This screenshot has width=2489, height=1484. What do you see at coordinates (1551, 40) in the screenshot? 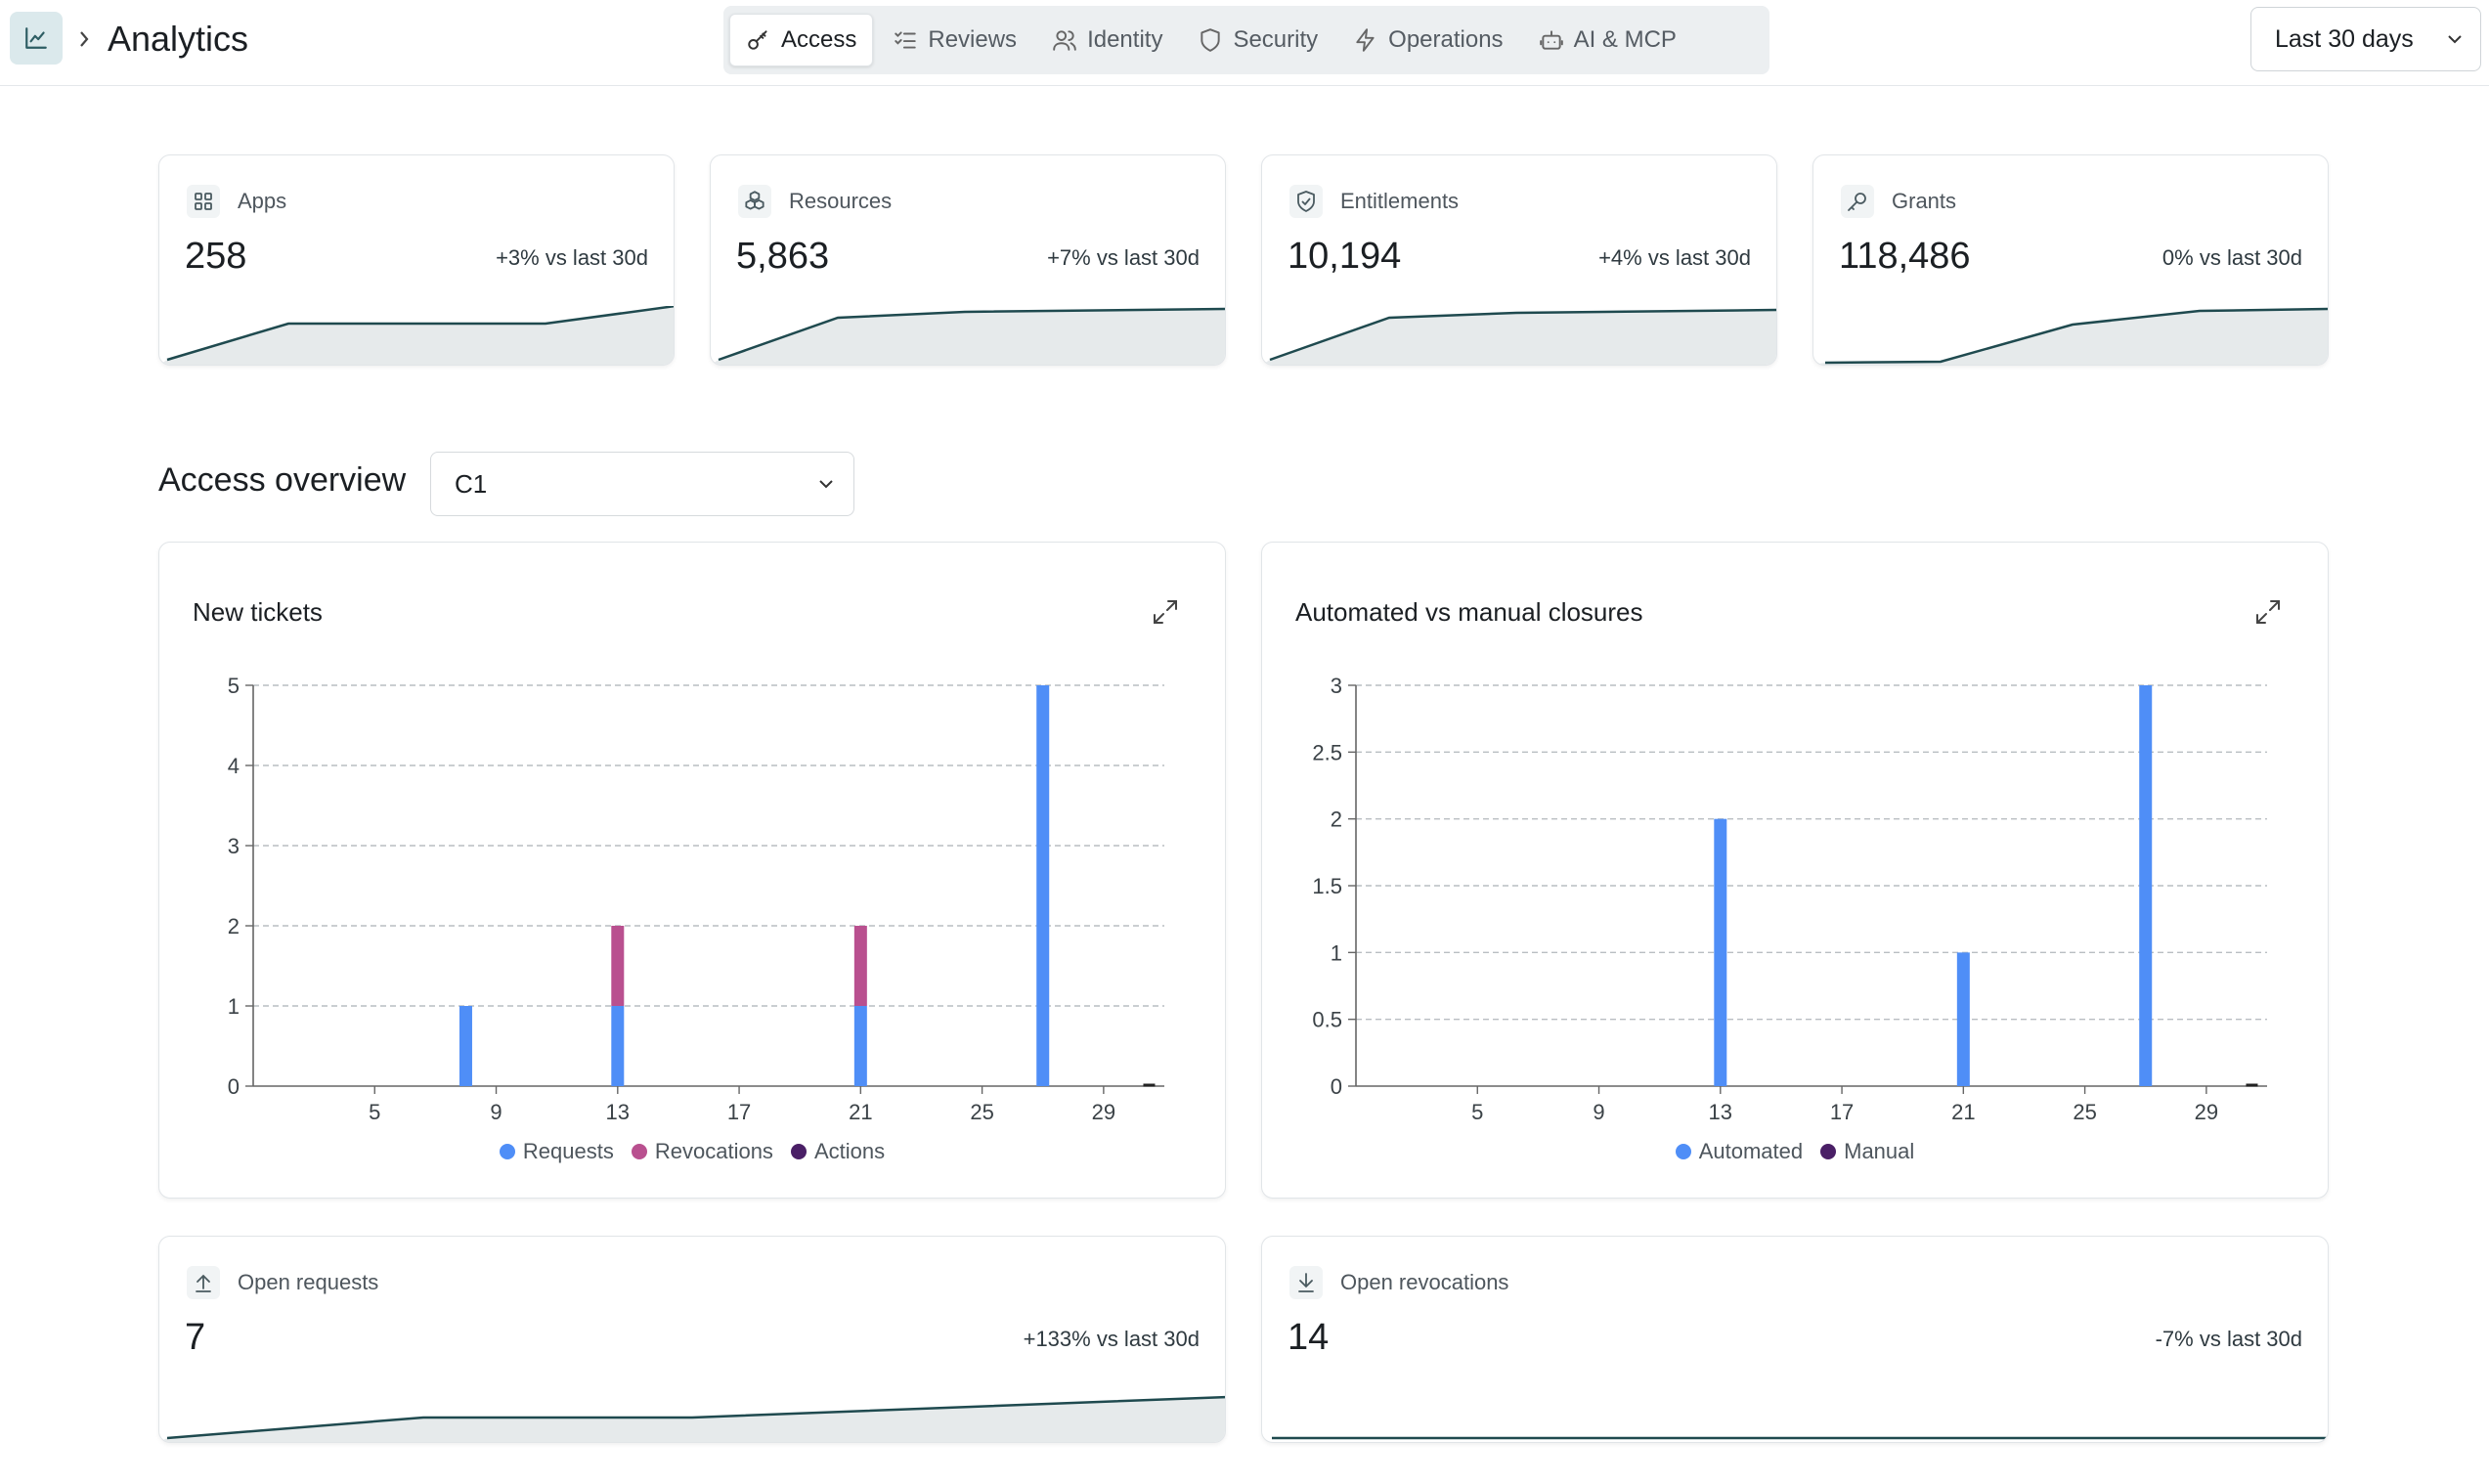
I see `bot-icon` at bounding box center [1551, 40].